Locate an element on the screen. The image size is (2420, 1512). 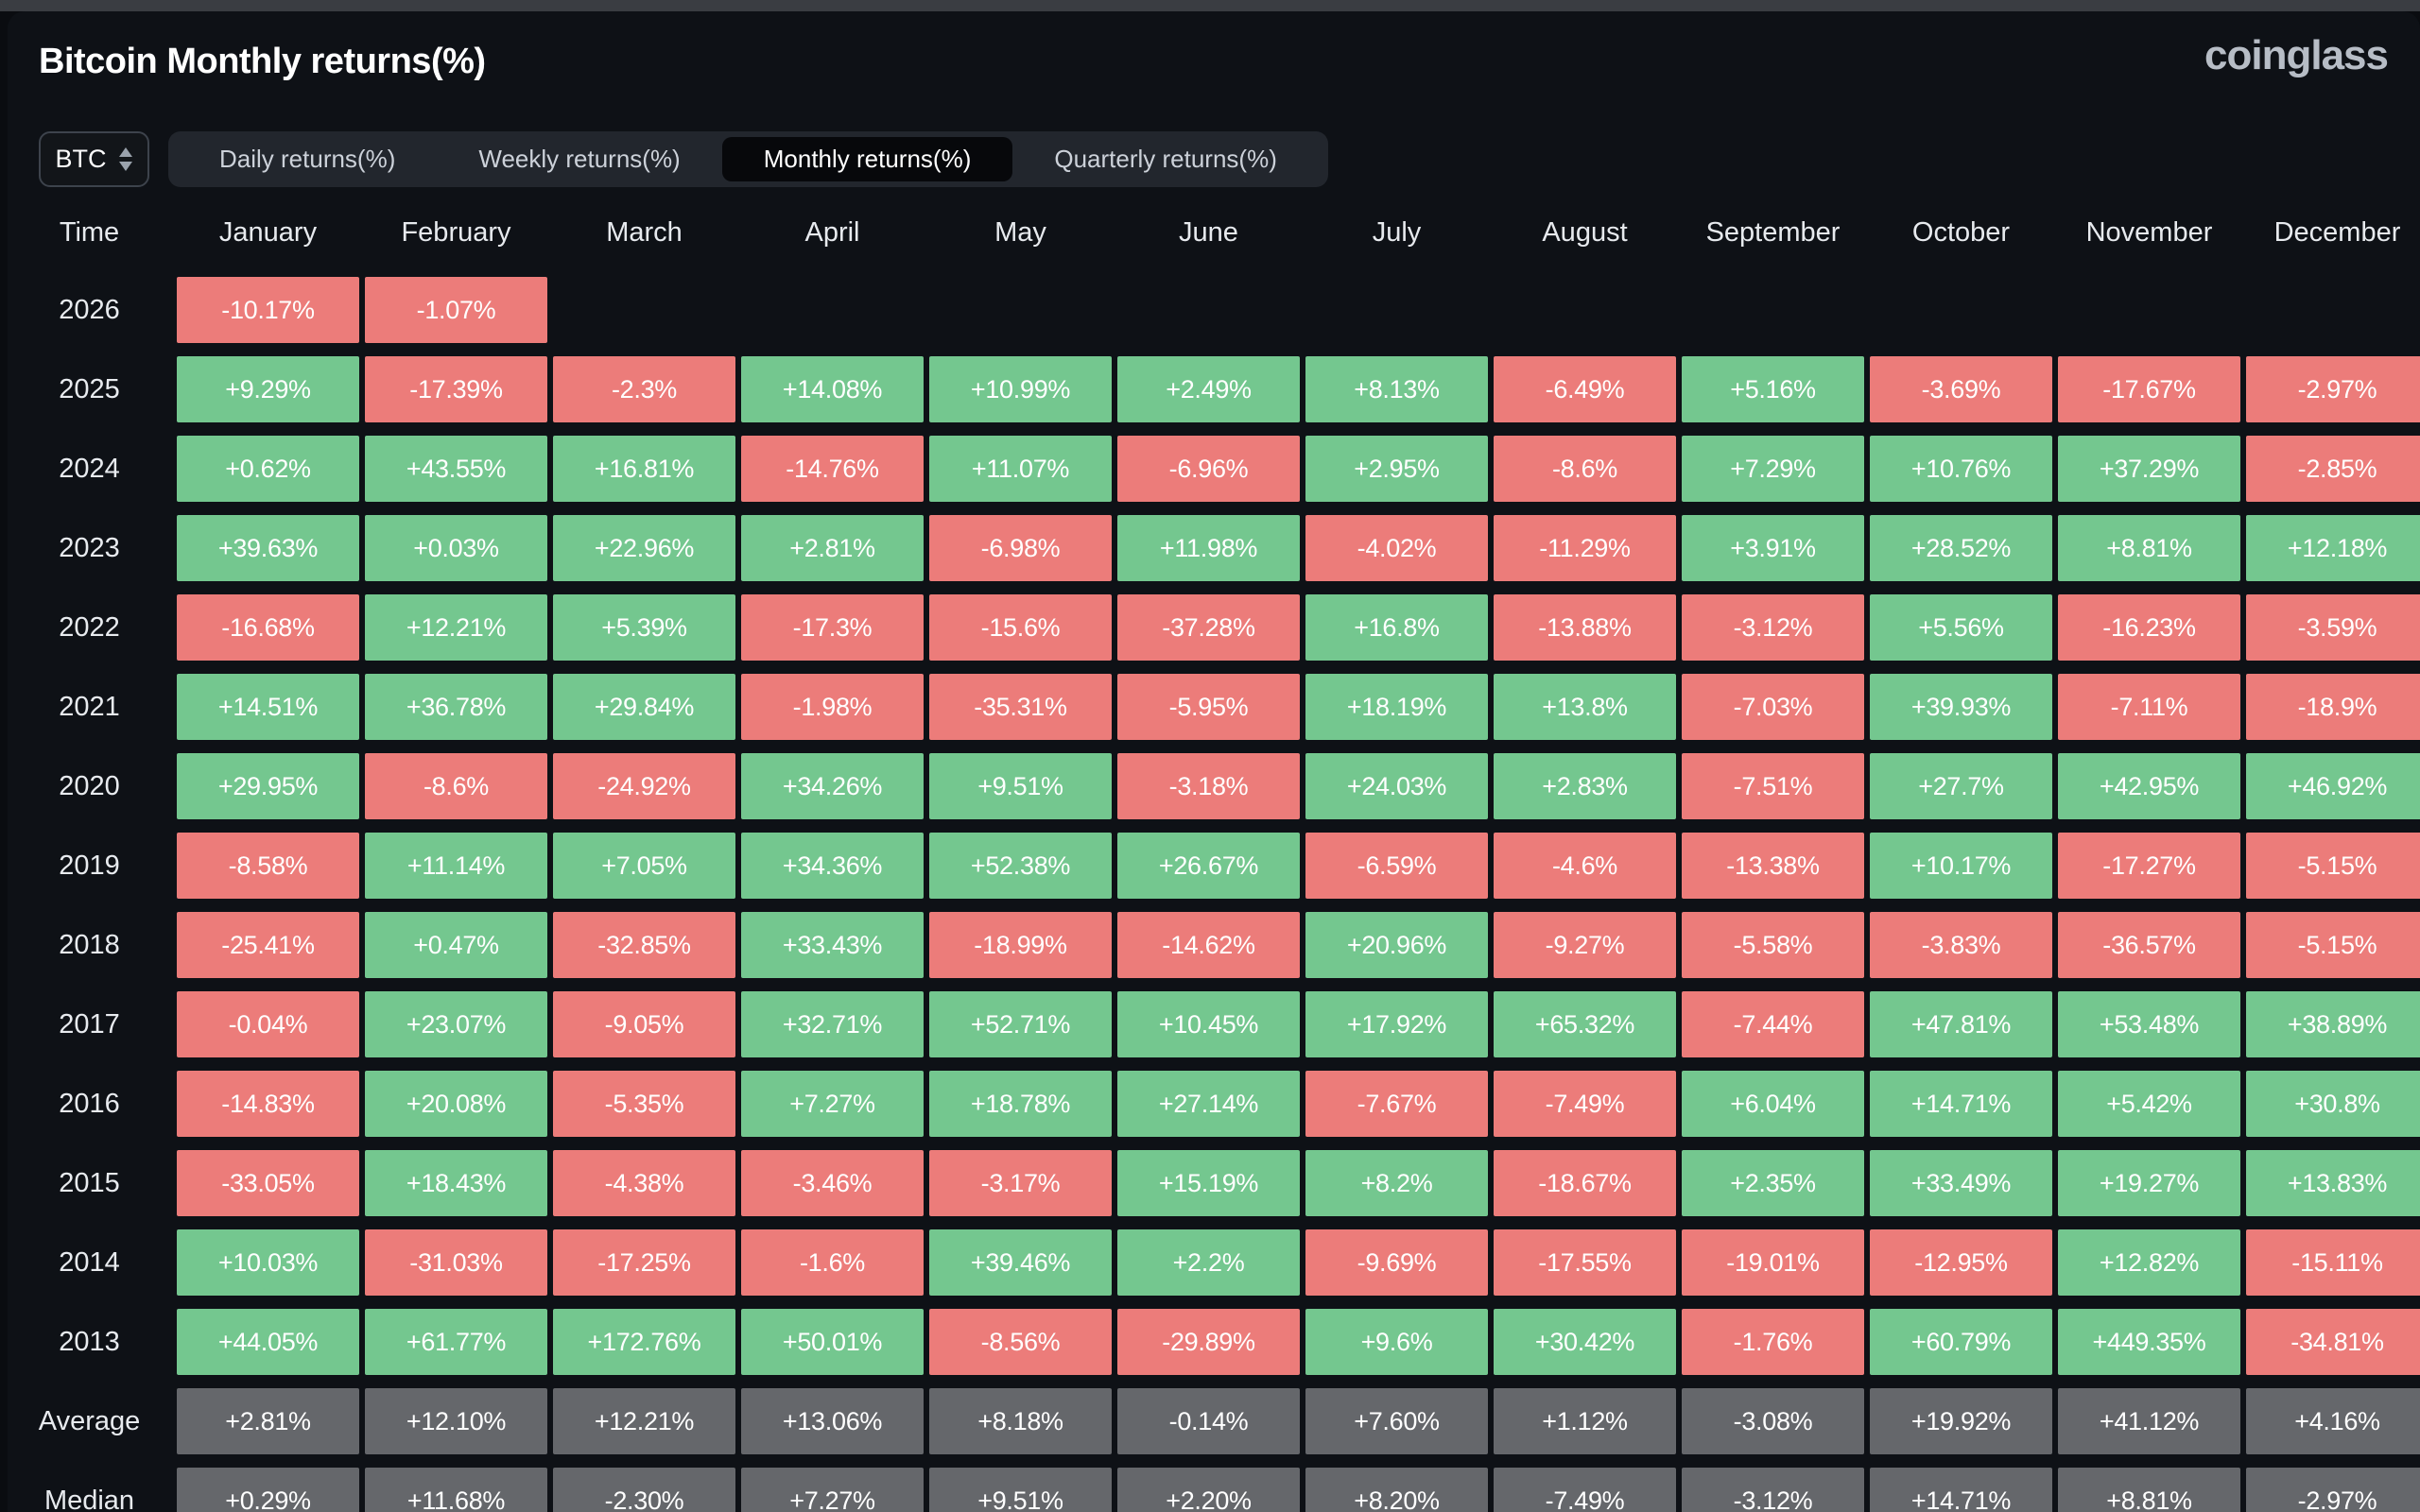
return-cell: +53.48% is located at coordinates (2149, 1024).